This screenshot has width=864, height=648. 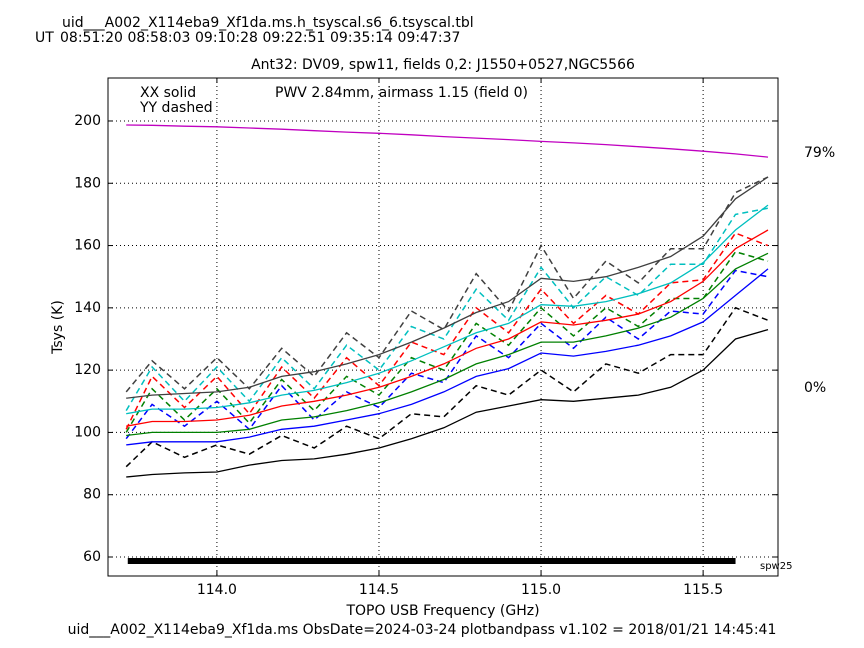 What do you see at coordinates (429, 38) in the screenshot?
I see `legend-time: 09:47:37` at bounding box center [429, 38].